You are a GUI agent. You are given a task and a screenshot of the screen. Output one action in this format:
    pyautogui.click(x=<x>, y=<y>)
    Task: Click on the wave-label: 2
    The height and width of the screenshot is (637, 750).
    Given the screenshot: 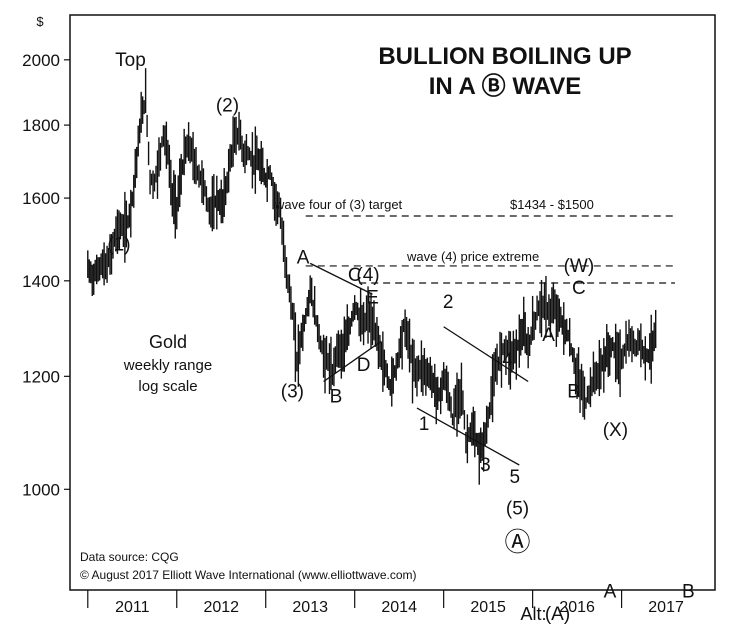 What is the action you would take?
    pyautogui.click(x=448, y=302)
    